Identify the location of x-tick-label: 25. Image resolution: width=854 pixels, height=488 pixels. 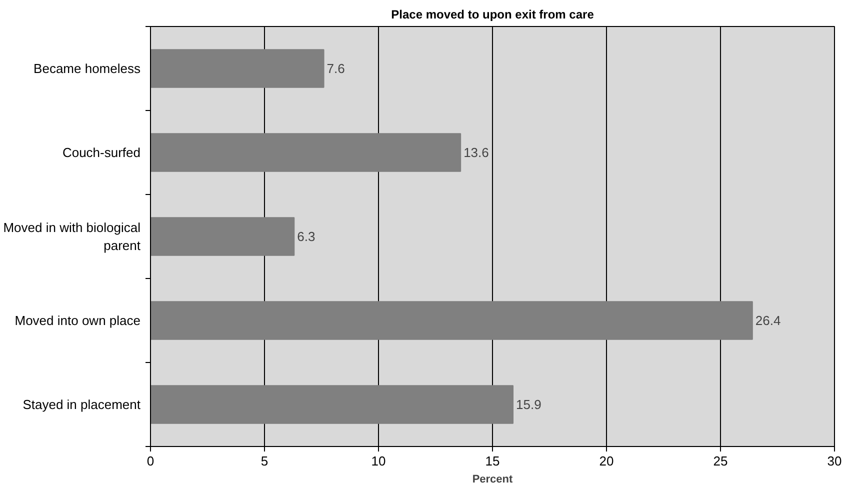
(720, 461).